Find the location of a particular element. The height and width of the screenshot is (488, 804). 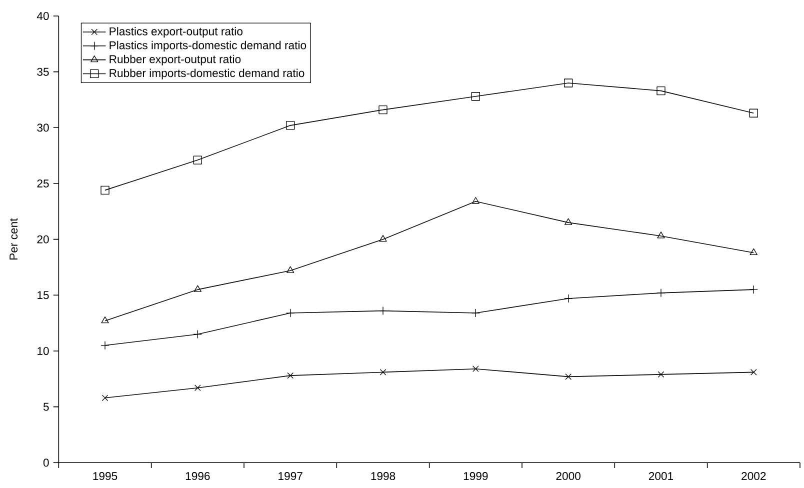

y-tick-label: 10 is located at coordinates (43, 350).